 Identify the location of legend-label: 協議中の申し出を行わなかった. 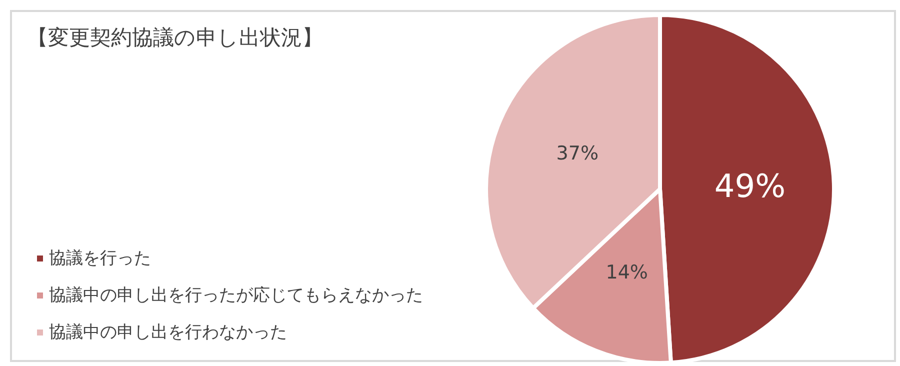
(168, 332).